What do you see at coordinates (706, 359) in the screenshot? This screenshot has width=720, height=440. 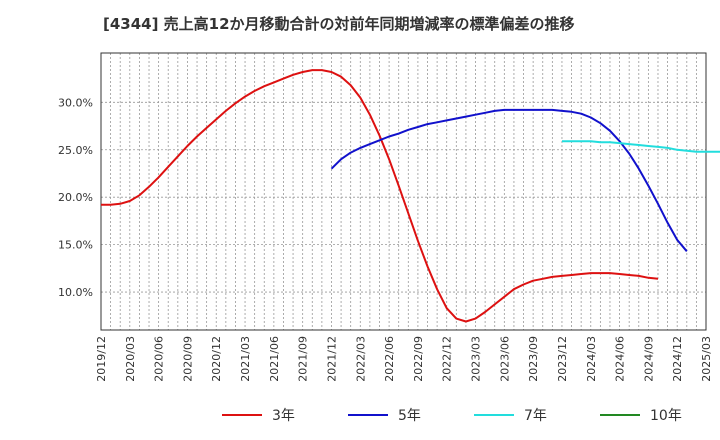 I see `x-tick-label: 2025/03` at bounding box center [706, 359].